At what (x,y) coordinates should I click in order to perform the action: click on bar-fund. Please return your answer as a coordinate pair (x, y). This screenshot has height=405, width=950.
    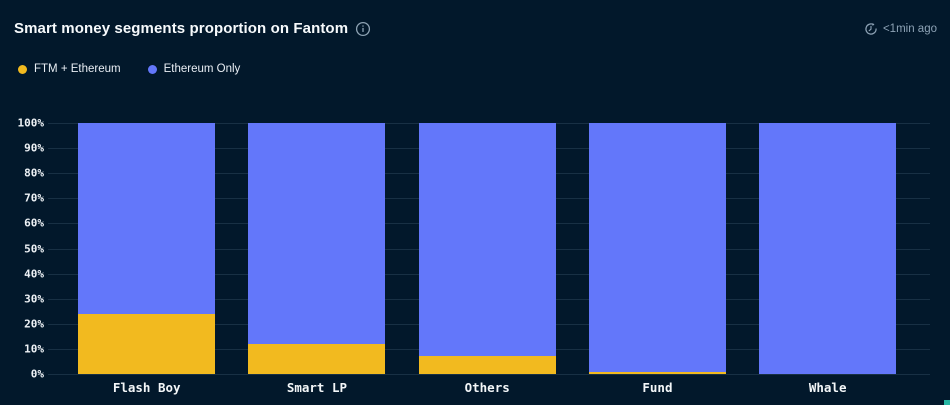
    Looking at the image, I should click on (657, 248).